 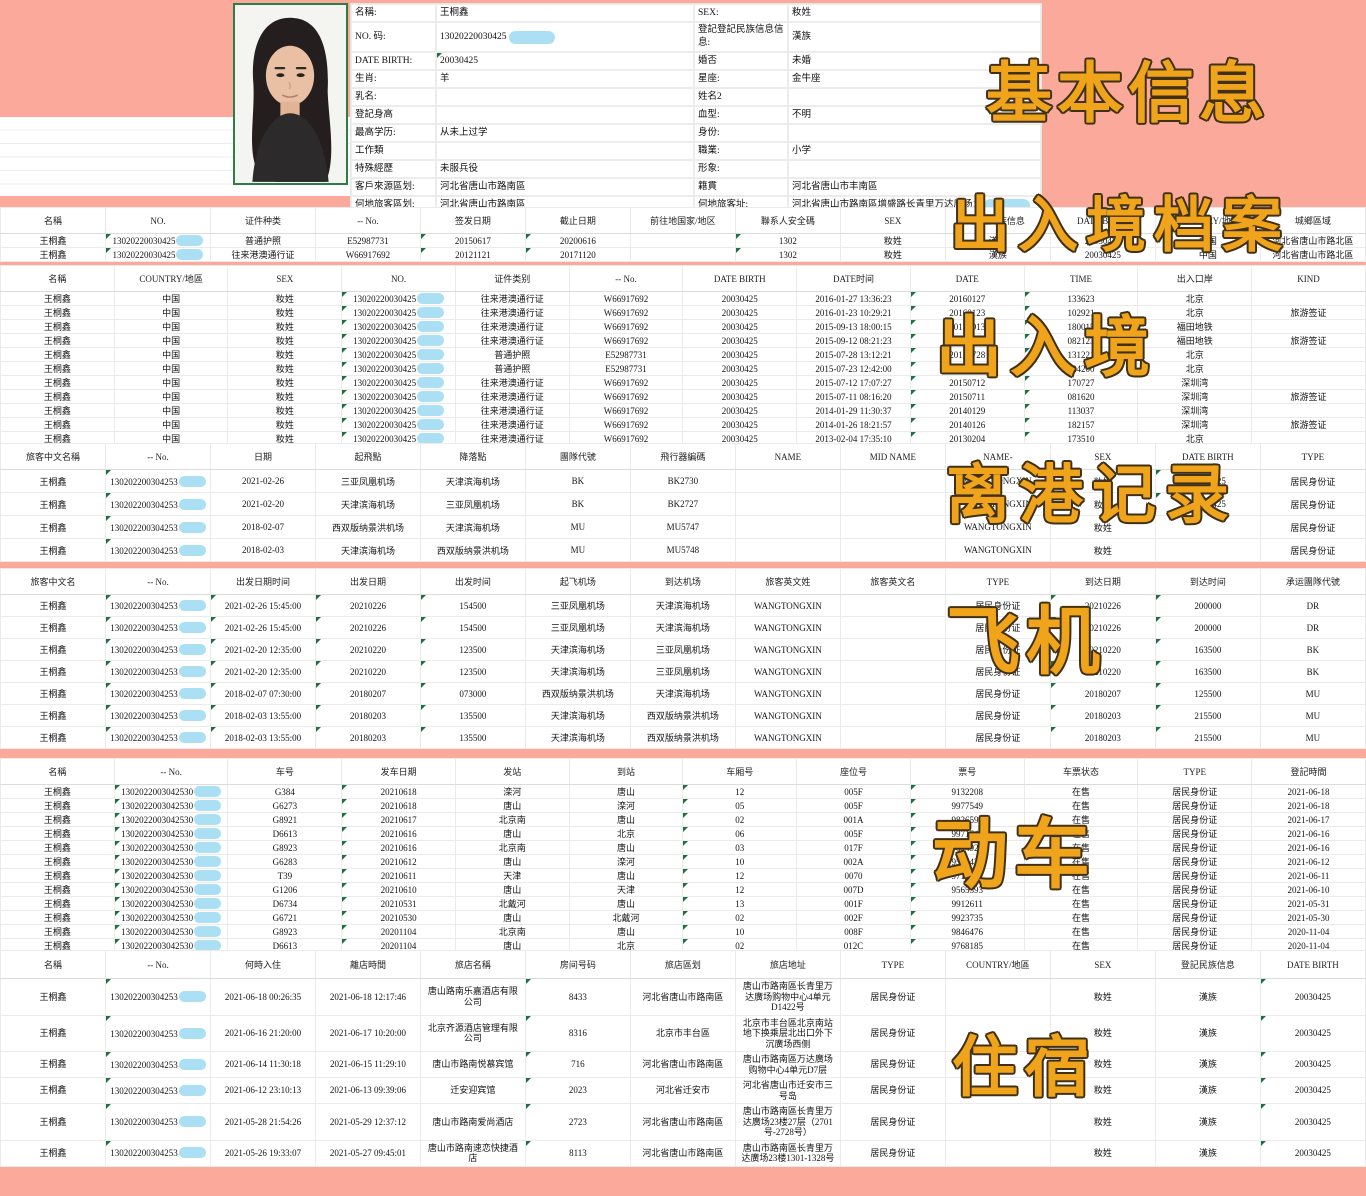 What do you see at coordinates (997, 456) in the screenshot?
I see `column-header: NAME-` at bounding box center [997, 456].